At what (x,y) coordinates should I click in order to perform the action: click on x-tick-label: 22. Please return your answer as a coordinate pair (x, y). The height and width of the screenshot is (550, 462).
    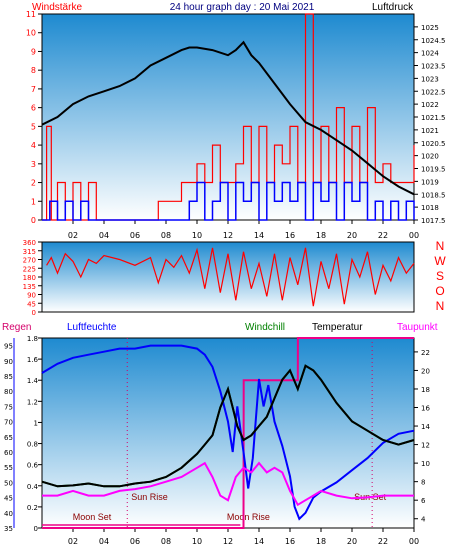
    Looking at the image, I should click on (383, 235).